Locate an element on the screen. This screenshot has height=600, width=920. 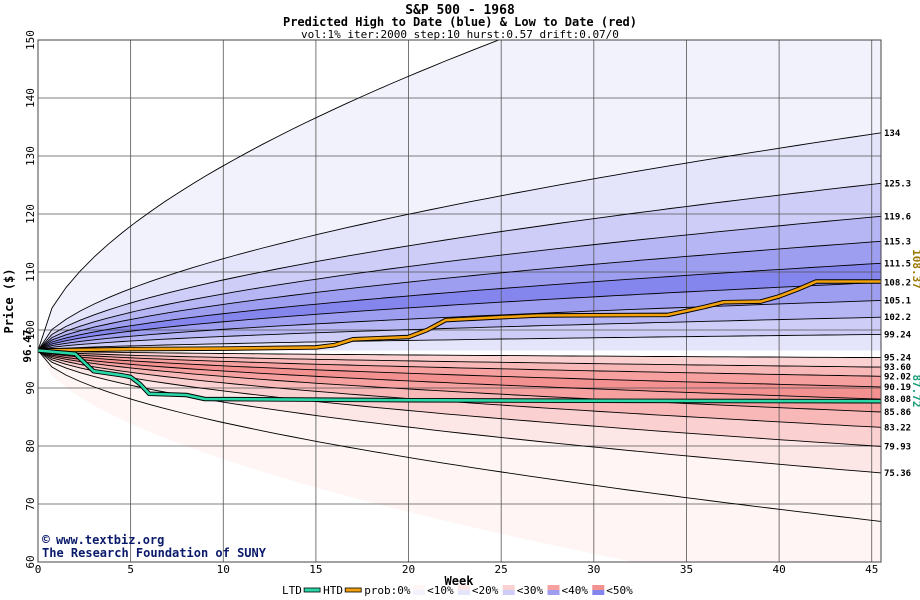
percentile-label: 95.24 is located at coordinates (898, 359).